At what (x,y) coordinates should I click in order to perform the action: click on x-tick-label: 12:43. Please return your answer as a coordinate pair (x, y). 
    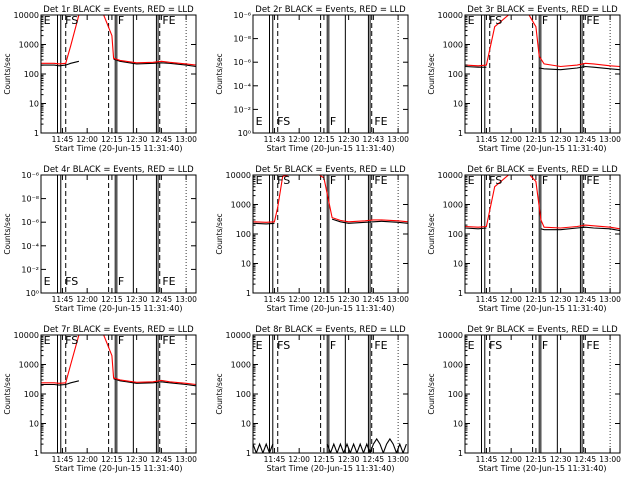
    Looking at the image, I should click on (374, 139).